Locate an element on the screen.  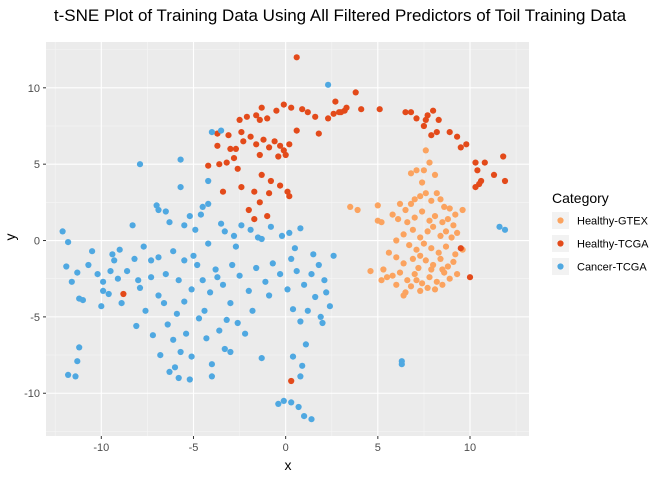
y-tick-label: 0 is located at coordinates (37, 242).